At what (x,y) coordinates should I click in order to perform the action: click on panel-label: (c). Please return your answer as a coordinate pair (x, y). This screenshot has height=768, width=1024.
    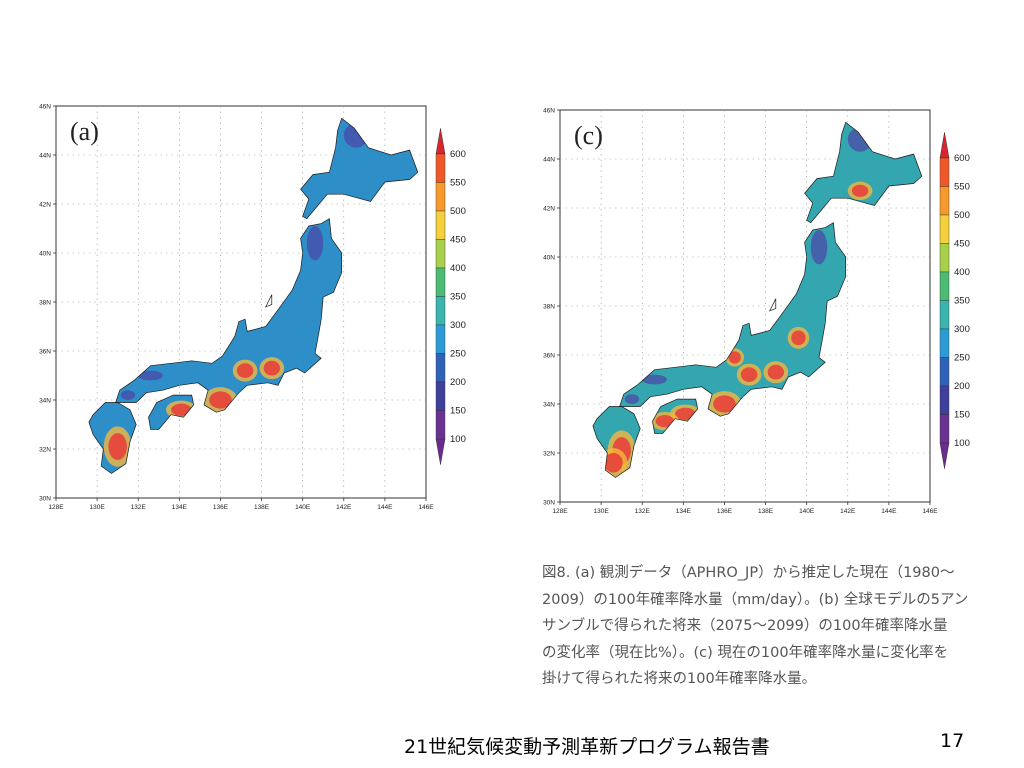
    Looking at the image, I should click on (588, 135).